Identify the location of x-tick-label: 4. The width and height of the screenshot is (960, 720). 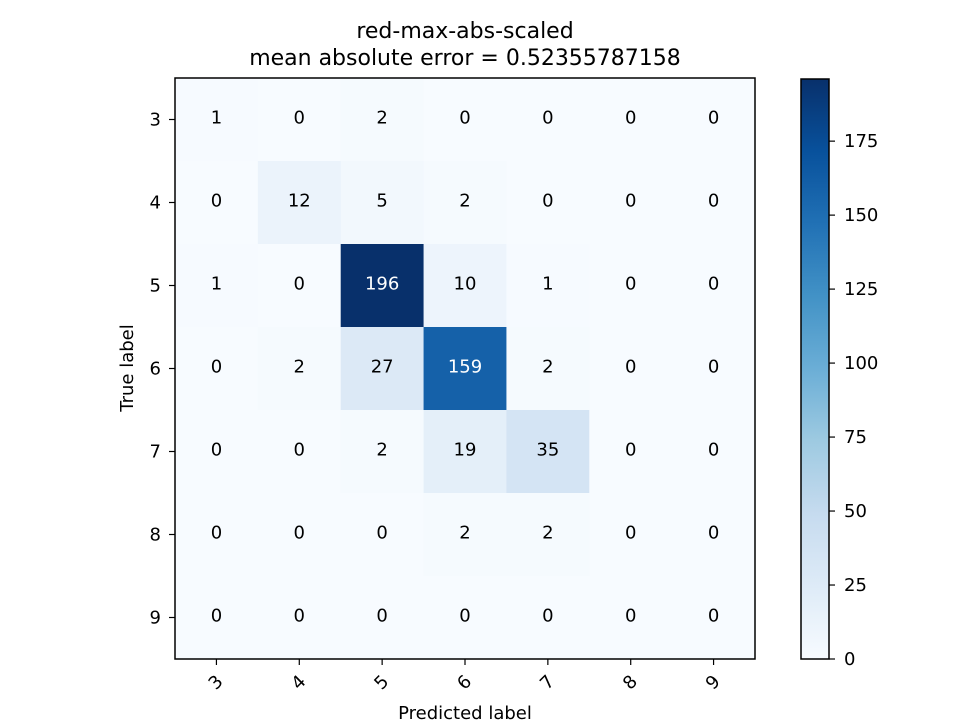
(298, 682).